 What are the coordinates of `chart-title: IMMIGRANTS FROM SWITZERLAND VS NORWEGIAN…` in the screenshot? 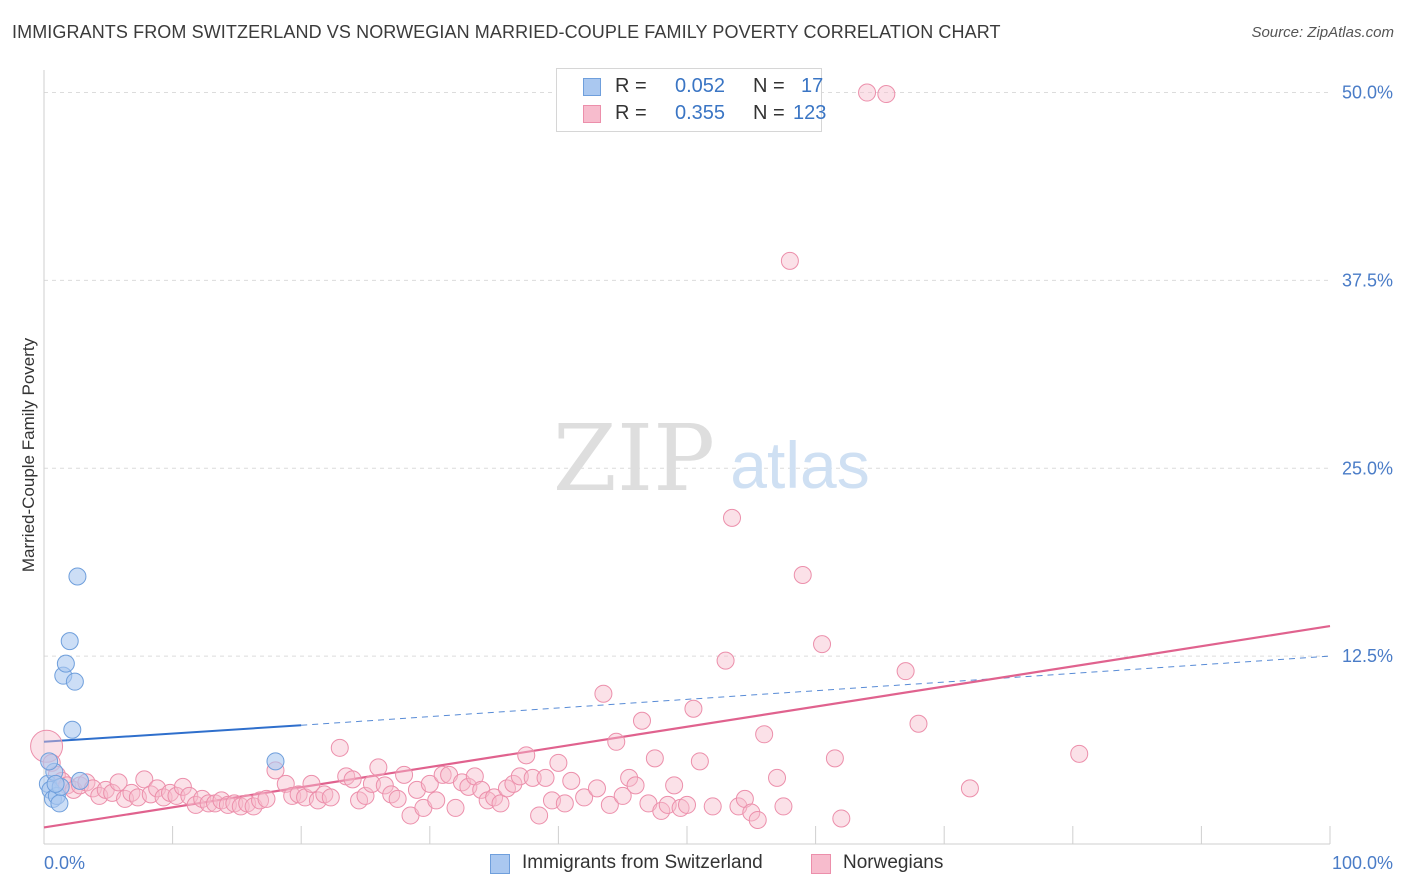 It's located at (506, 32).